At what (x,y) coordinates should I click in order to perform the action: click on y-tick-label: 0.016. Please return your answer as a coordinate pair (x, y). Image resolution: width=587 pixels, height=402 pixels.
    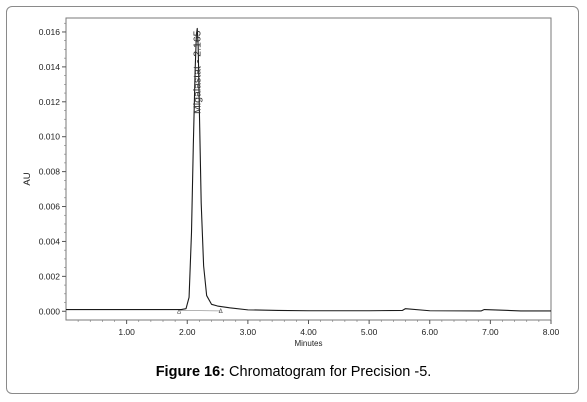
    Looking at the image, I should click on (50, 32).